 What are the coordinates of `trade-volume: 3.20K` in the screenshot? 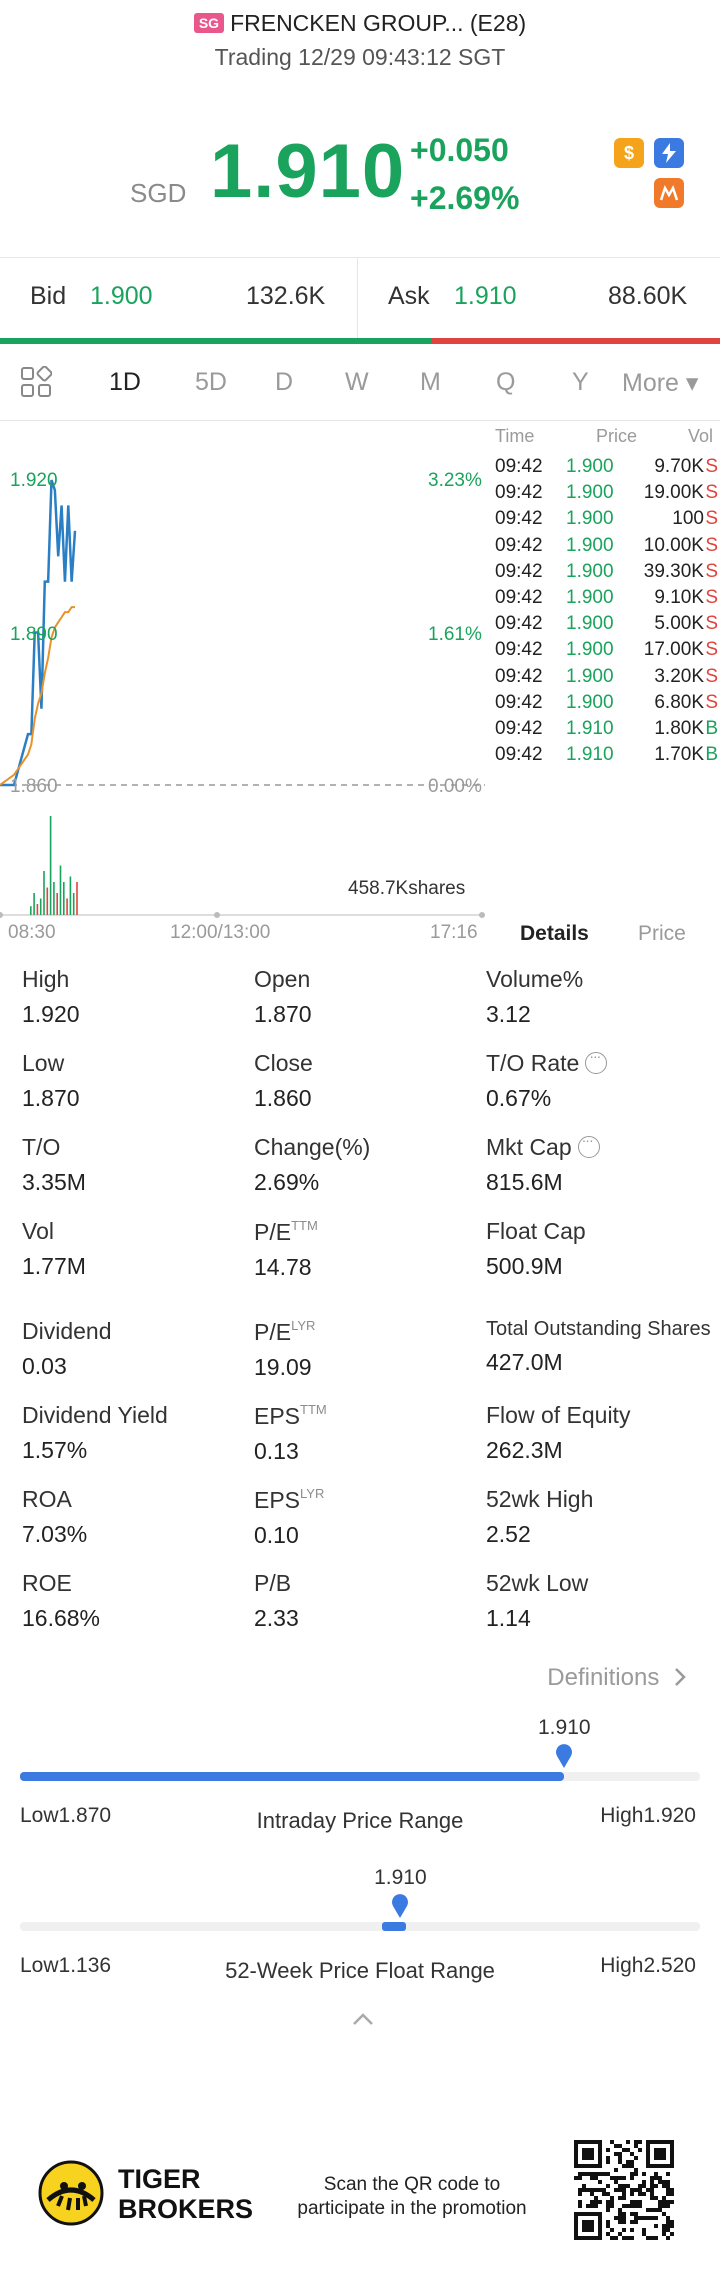 It's located at (679, 676).